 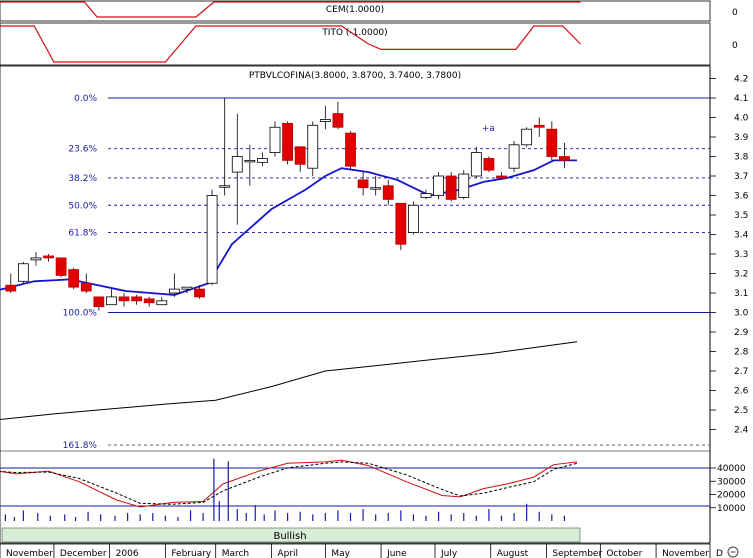 I want to click on x-tick-label: April, so click(x=287, y=553).